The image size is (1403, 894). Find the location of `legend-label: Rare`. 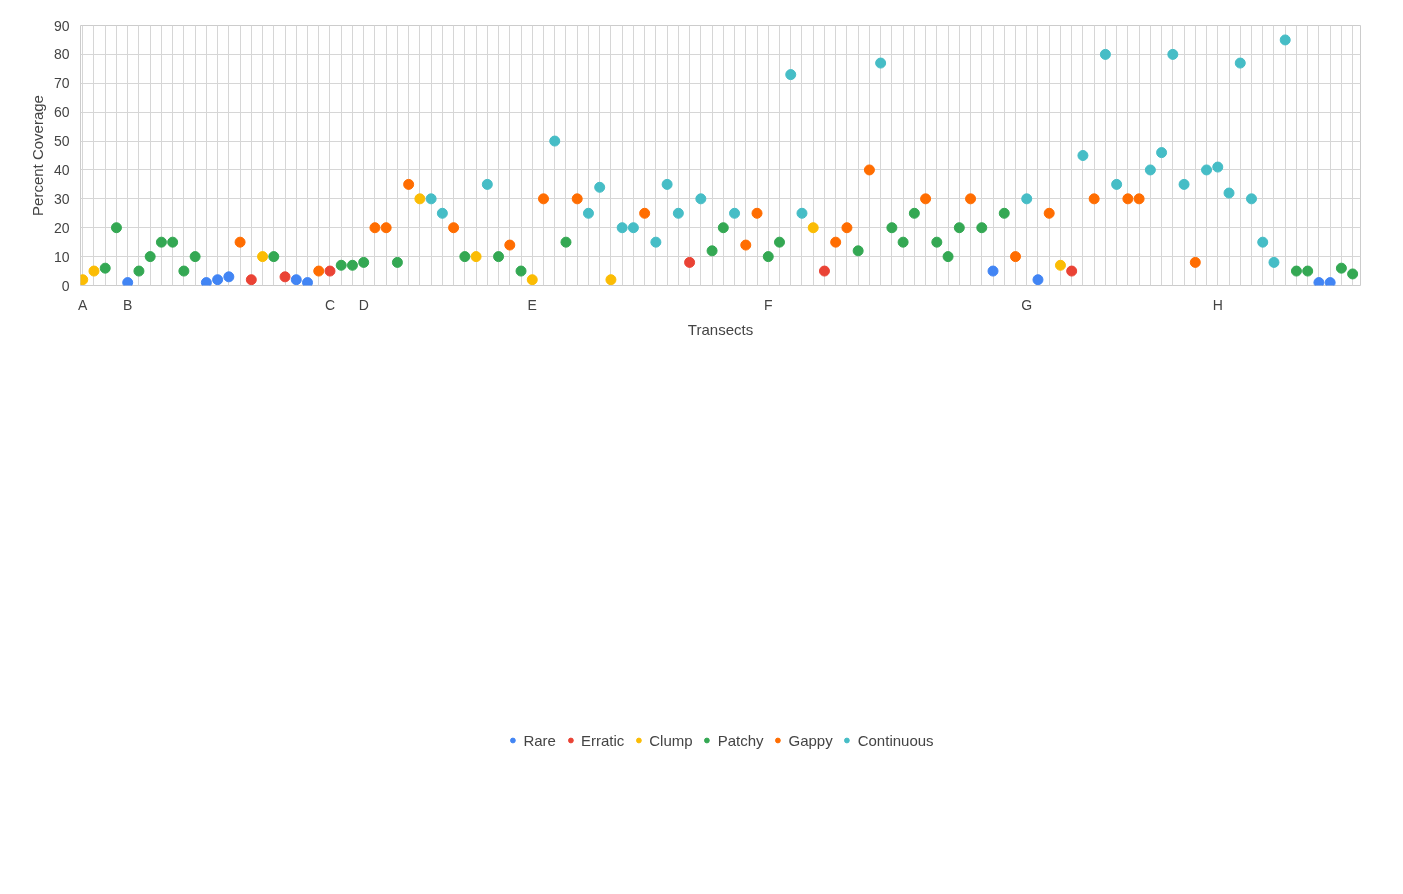

legend-label: Rare is located at coordinates (539, 740).